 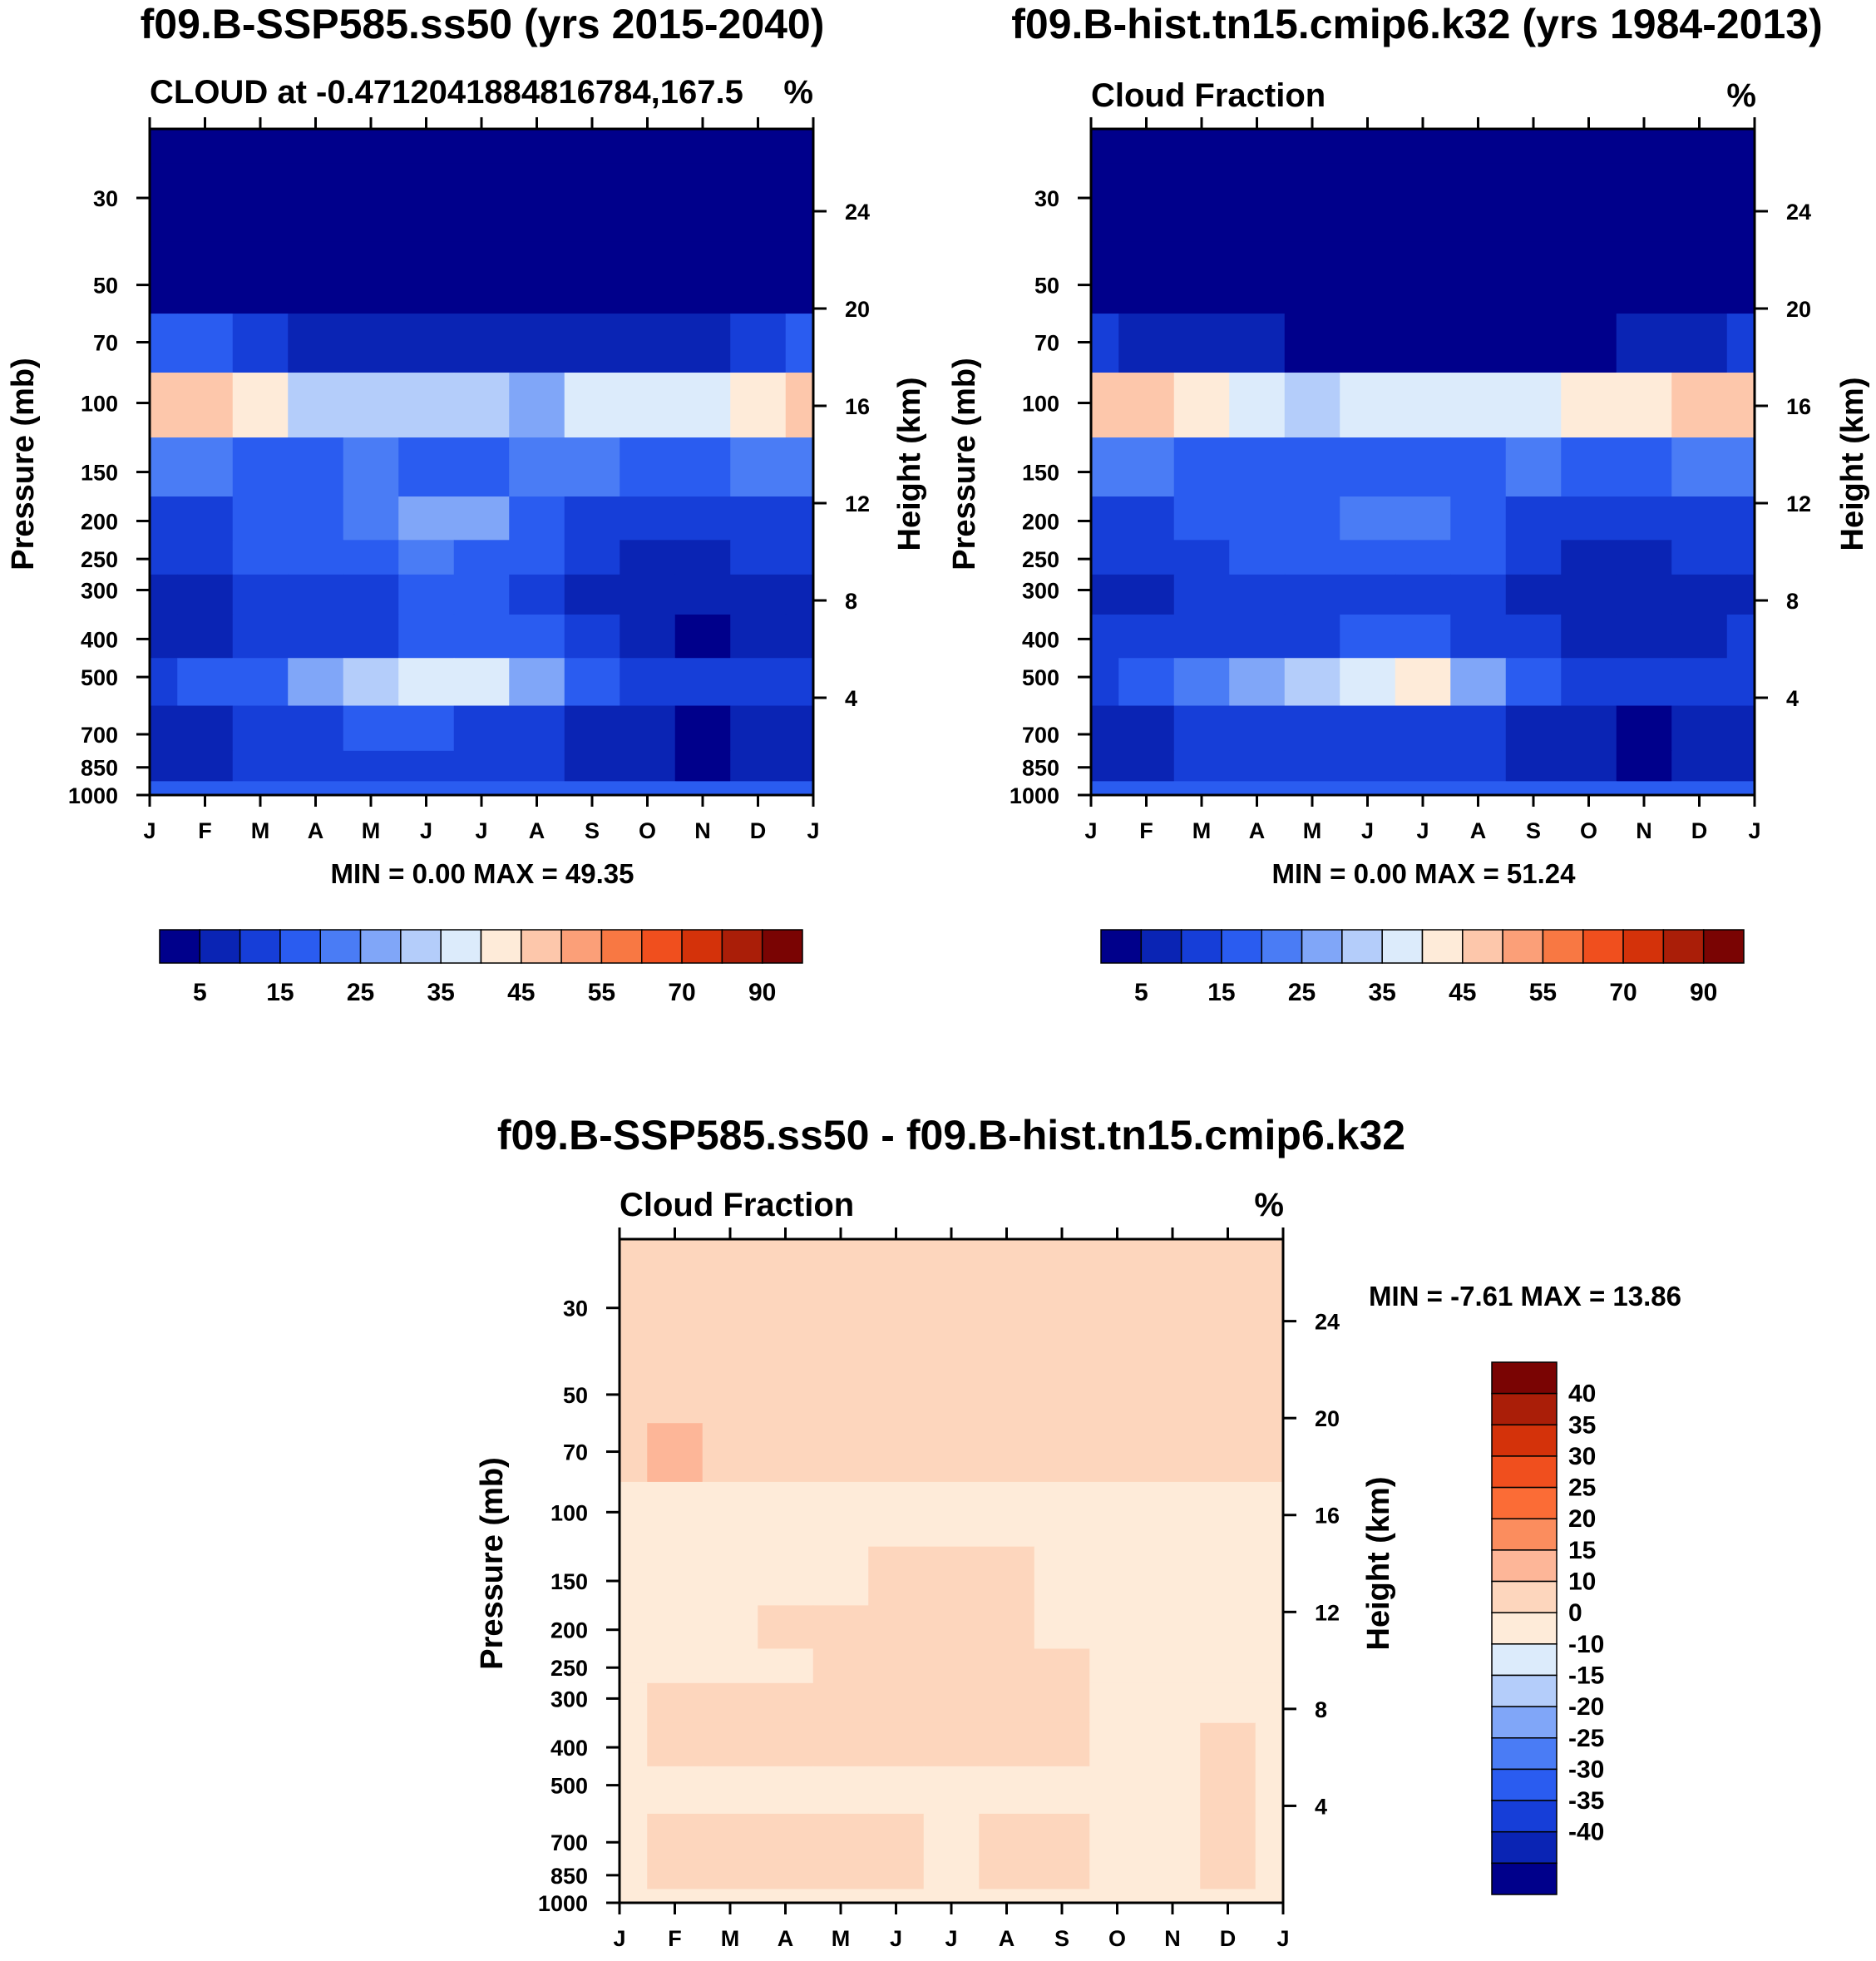 What do you see at coordinates (1582, 1582) in the screenshot?
I see `colorbar-label: 10` at bounding box center [1582, 1582].